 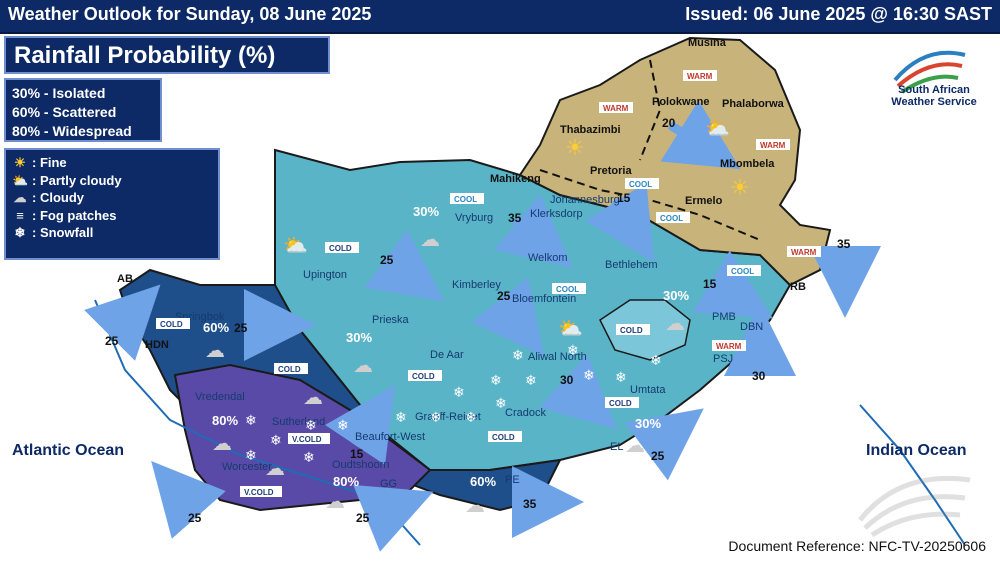 I want to click on legend-label-partly-cloudy: : Partly cloudy, so click(x=77, y=180).